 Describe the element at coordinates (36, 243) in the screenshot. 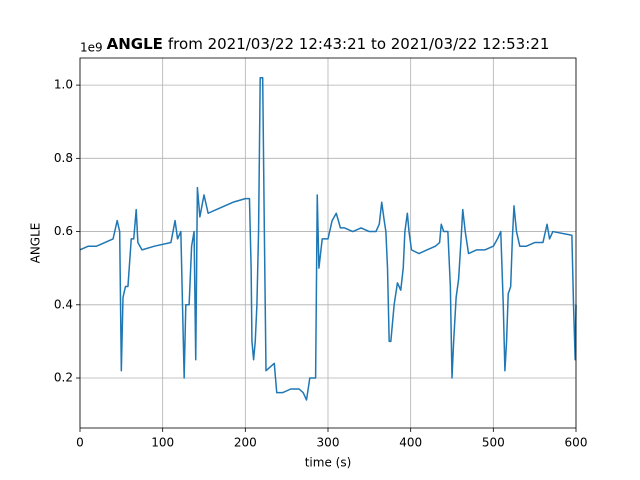

I see `y-axis-label: ANGLE` at that location.